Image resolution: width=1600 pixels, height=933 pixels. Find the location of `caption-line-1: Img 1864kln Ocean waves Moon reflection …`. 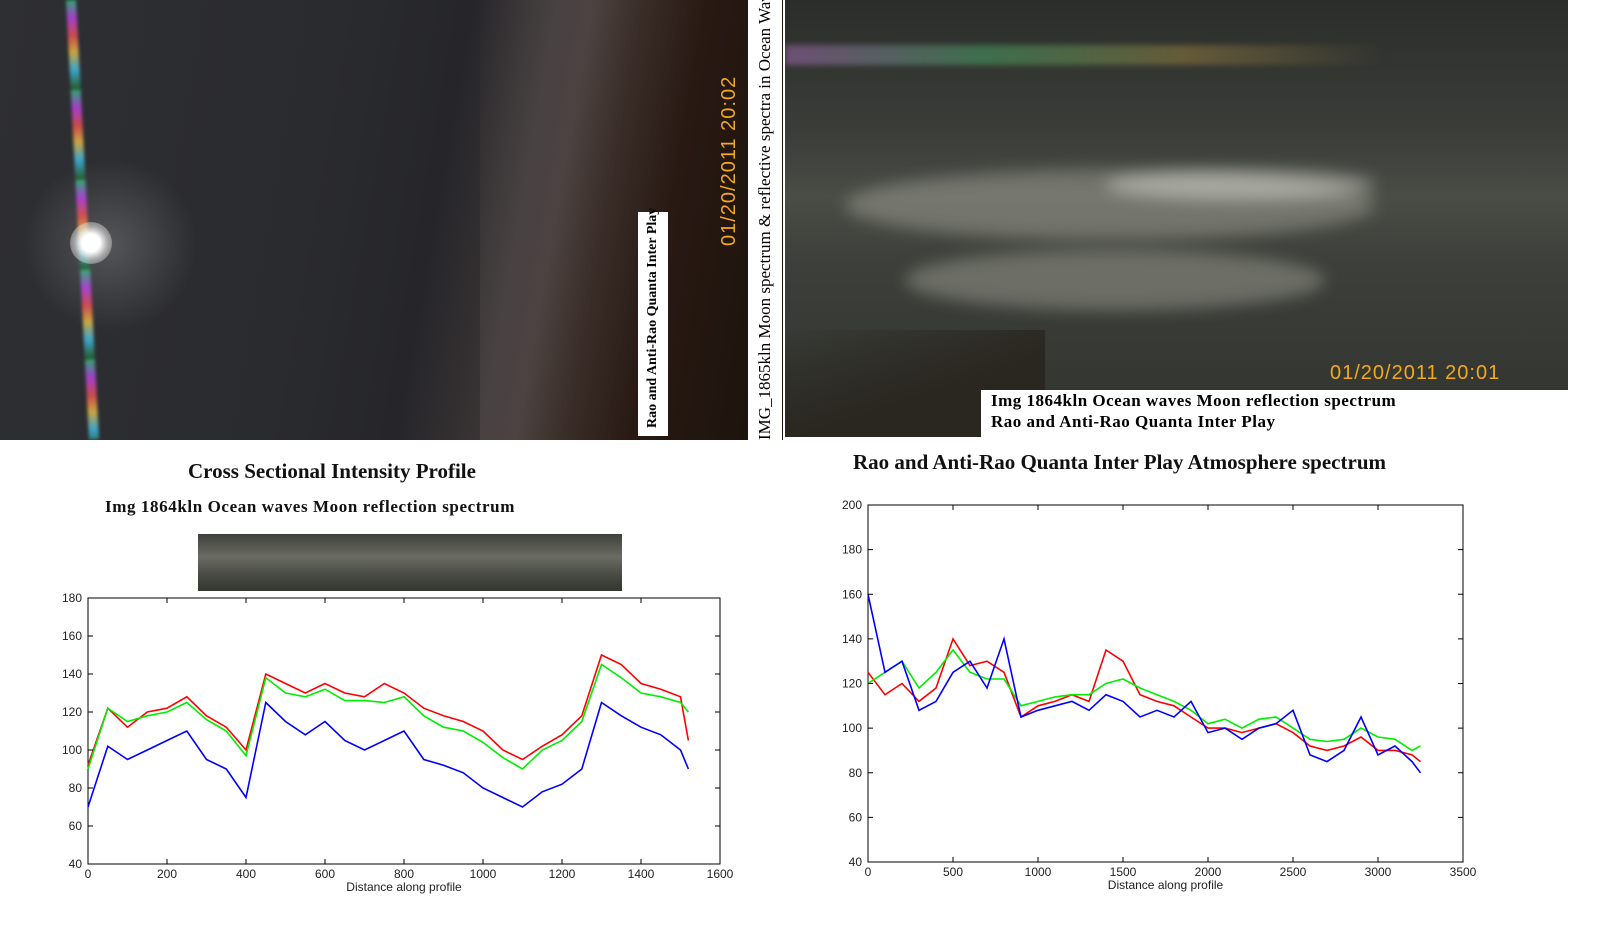

caption-line-1: Img 1864kln Ocean waves Moon reflection … is located at coordinates (1194, 400).